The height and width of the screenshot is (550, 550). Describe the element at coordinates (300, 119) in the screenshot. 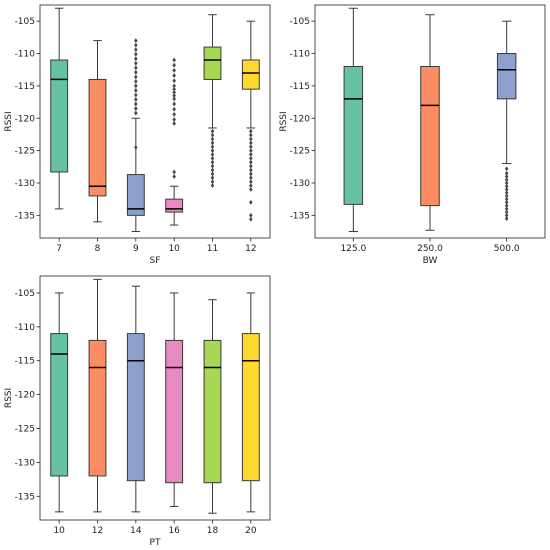

I see `y-tick-label: -120` at that location.